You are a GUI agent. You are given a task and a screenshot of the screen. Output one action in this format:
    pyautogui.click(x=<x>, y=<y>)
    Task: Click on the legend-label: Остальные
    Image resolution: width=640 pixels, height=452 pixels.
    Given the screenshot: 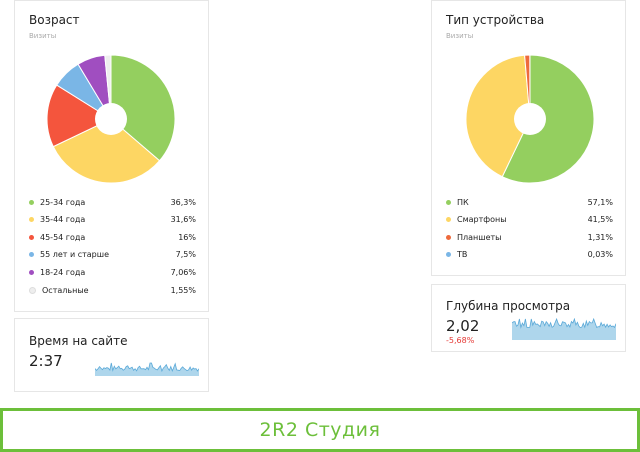 What is the action you would take?
    pyautogui.click(x=65, y=290)
    